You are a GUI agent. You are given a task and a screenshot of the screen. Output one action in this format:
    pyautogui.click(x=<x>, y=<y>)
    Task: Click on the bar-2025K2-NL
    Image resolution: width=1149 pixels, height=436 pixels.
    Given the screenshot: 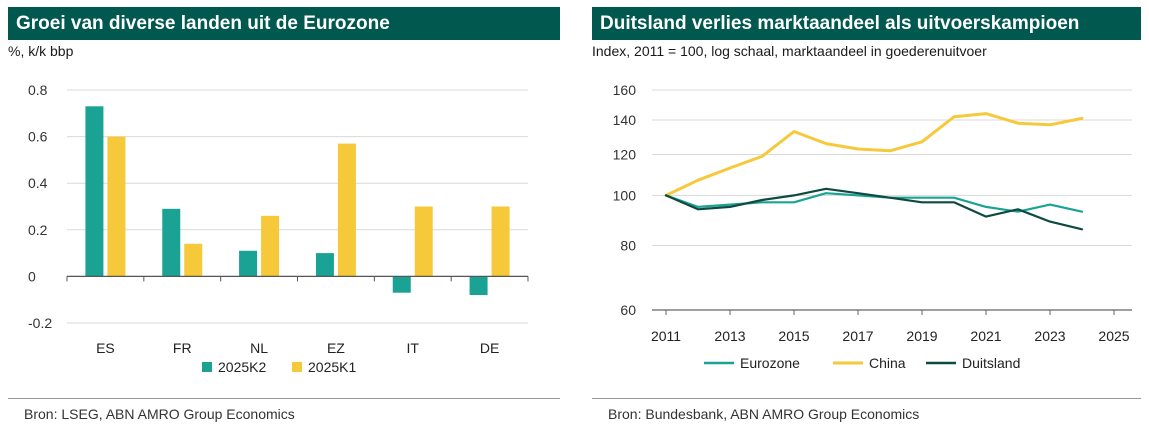 What is the action you would take?
    pyautogui.click(x=248, y=263)
    